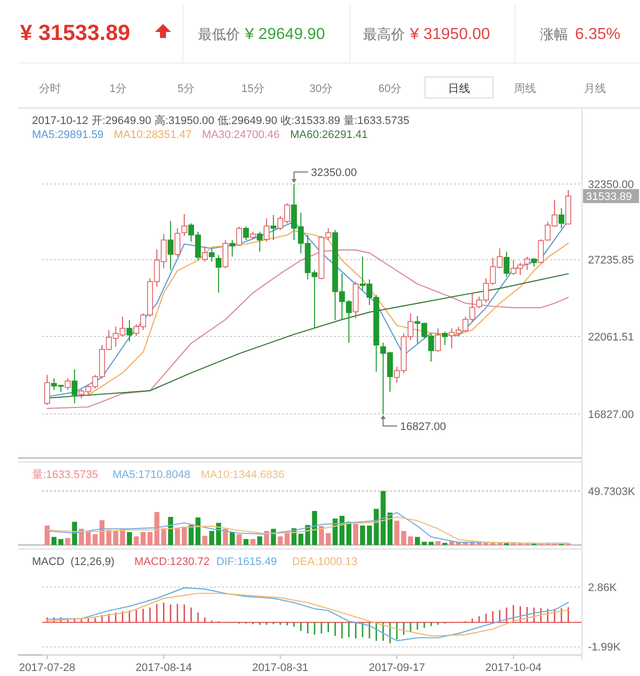 The height and width of the screenshot is (676, 640). Describe the element at coordinates (280, 668) in the screenshot. I see `x-tick-label: 2017-08-31` at that location.